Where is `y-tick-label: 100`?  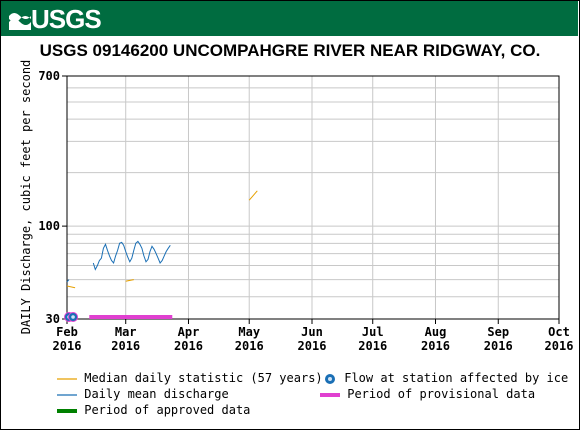
y-tick-label: 100 is located at coordinates (49, 226).